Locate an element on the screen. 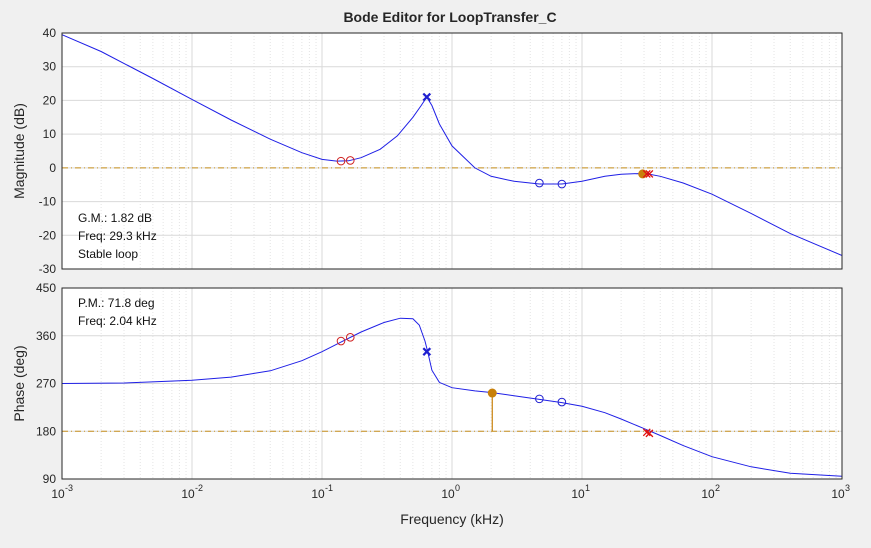  y-tick-label: -10 is located at coordinates (48, 202).